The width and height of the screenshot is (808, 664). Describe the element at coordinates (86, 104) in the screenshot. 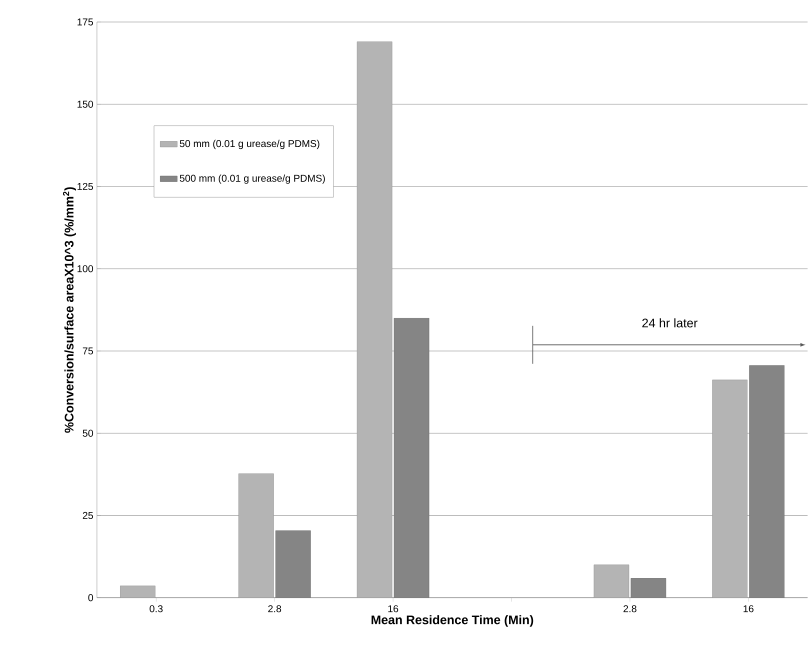

I see `y-tick-label: 150` at that location.